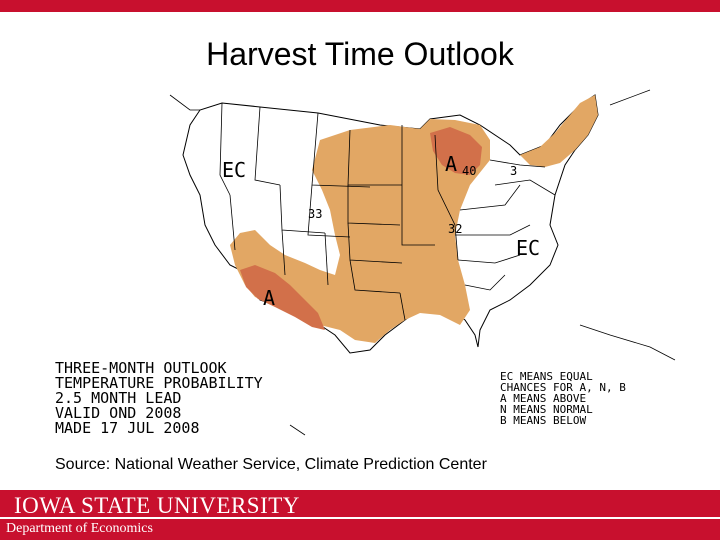 This screenshot has width=720, height=540. I want to click on label-ec-east: EC, so click(528, 248).